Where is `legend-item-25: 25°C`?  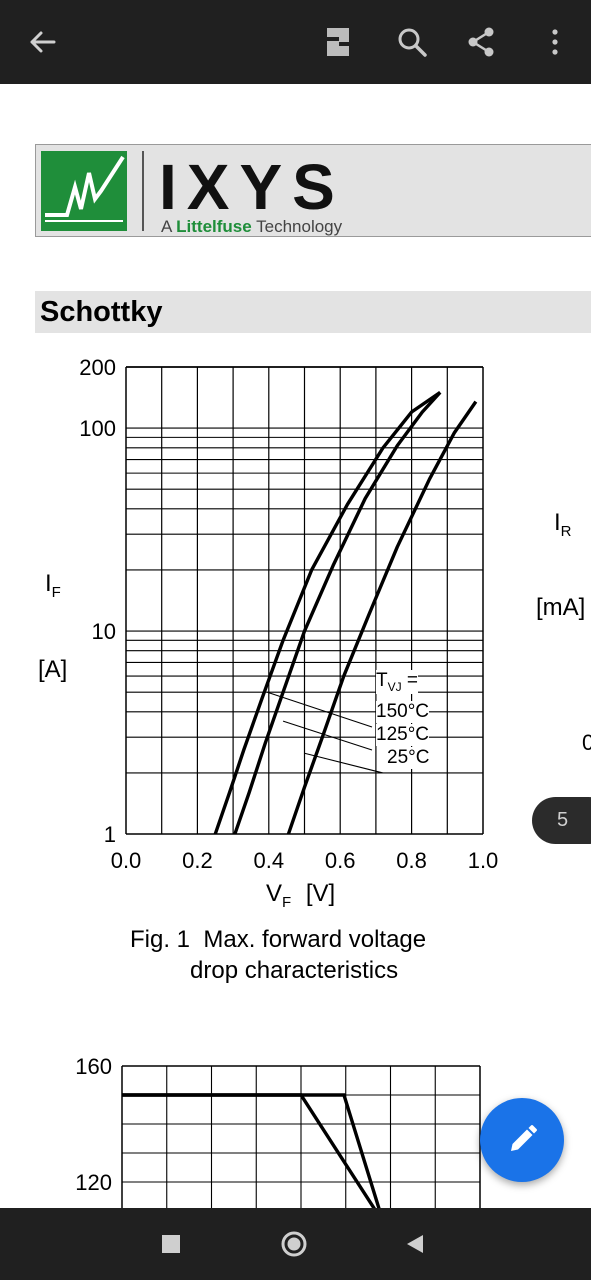 legend-item-25: 25°C is located at coordinates (408, 758).